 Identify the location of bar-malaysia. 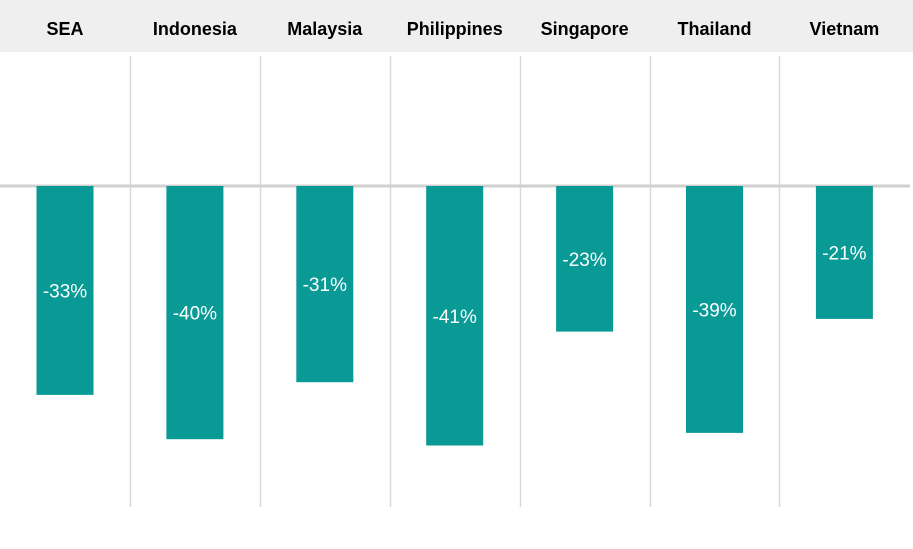
(325, 284).